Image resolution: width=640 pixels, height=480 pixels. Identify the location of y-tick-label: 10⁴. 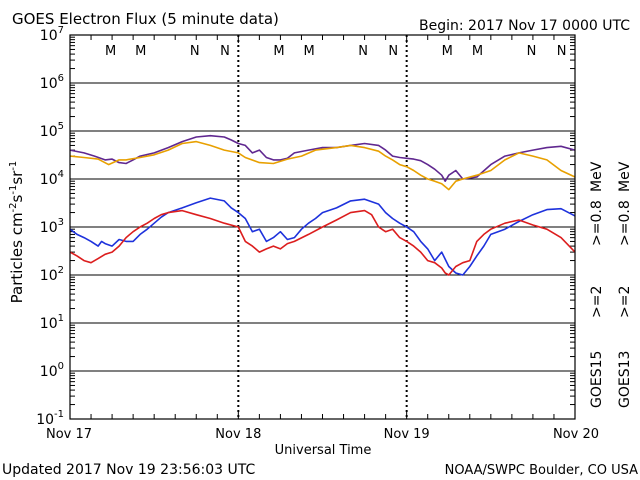
(52, 178).